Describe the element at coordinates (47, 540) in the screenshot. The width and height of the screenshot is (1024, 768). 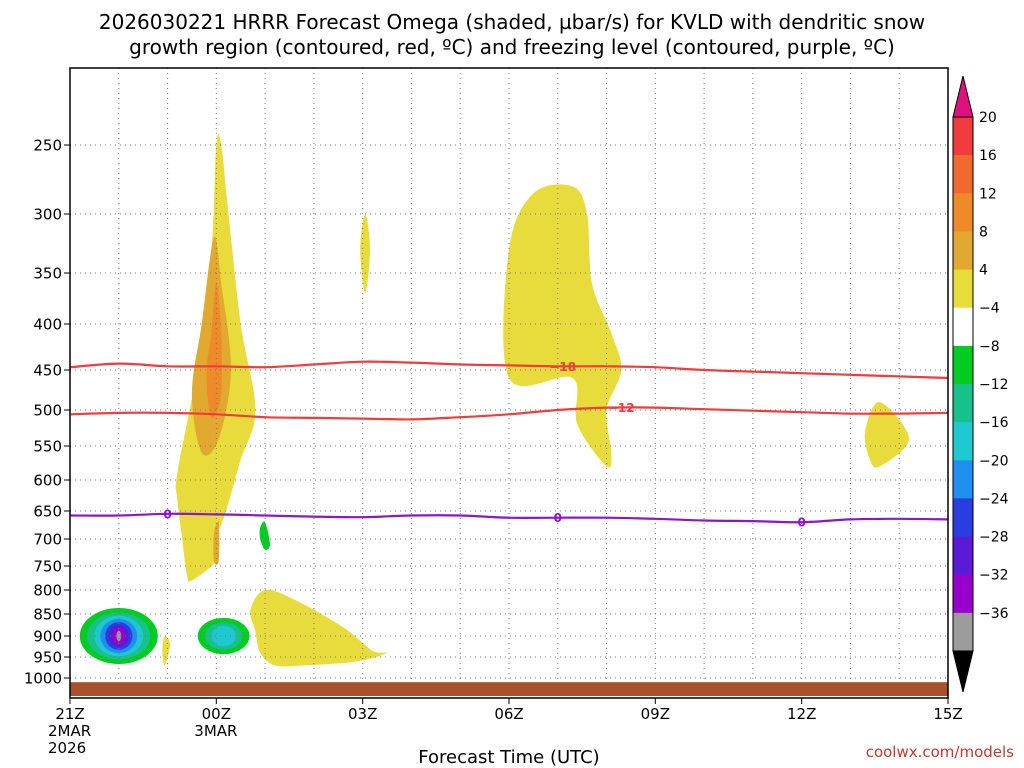
I see `y-tick-label: 700` at that location.